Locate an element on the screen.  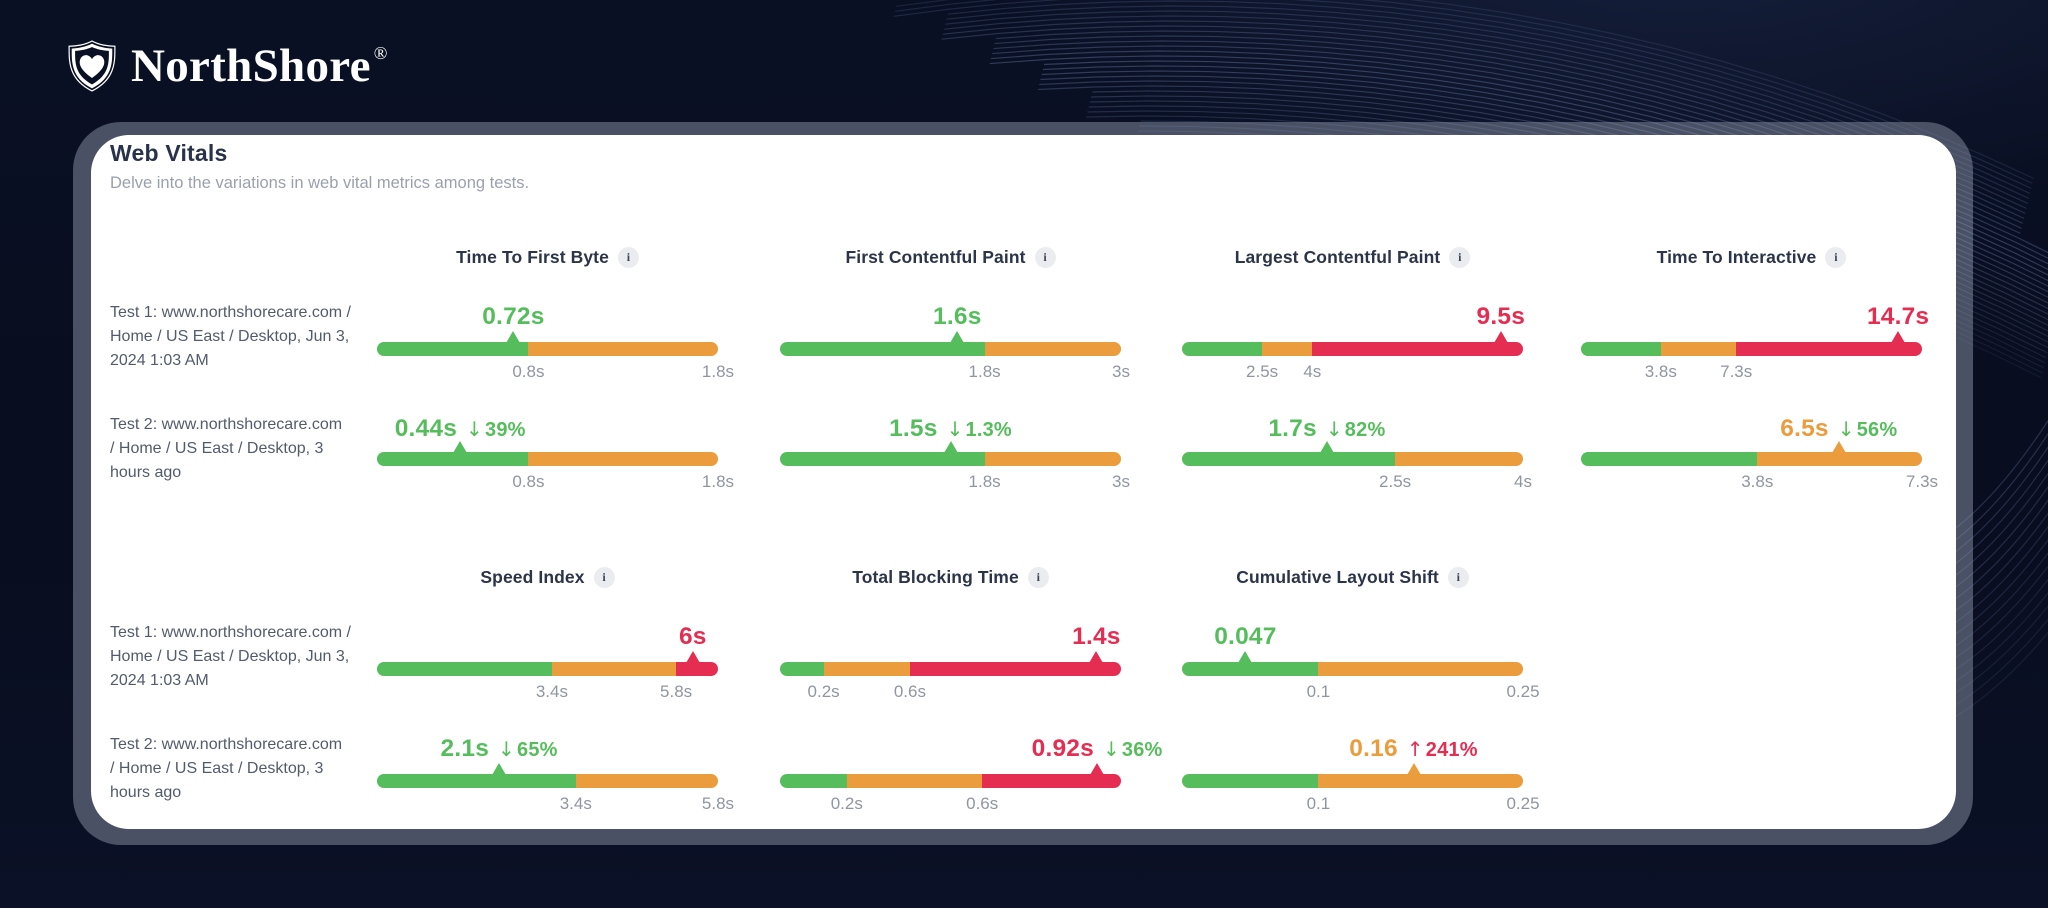
bar-value: 14.7s is located at coordinates (1898, 316).